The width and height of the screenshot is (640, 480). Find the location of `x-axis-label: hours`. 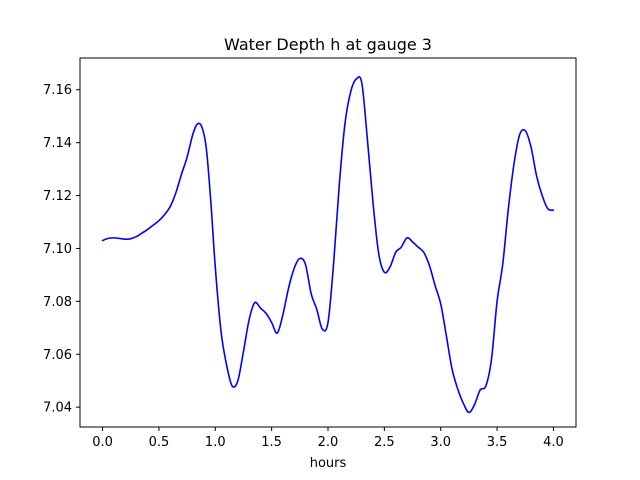

x-axis-label: hours is located at coordinates (328, 463).